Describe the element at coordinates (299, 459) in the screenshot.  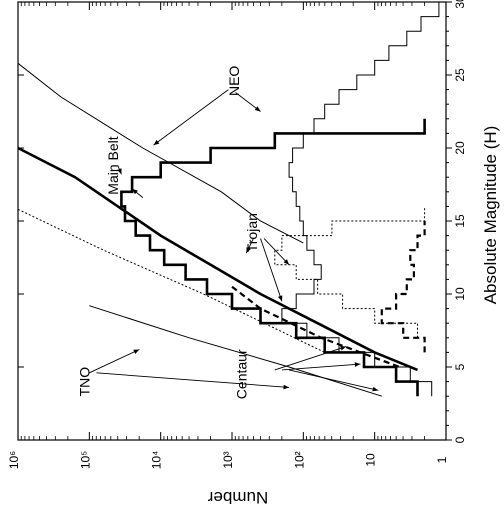
I see `y-tick-label-4: 10²` at that location.